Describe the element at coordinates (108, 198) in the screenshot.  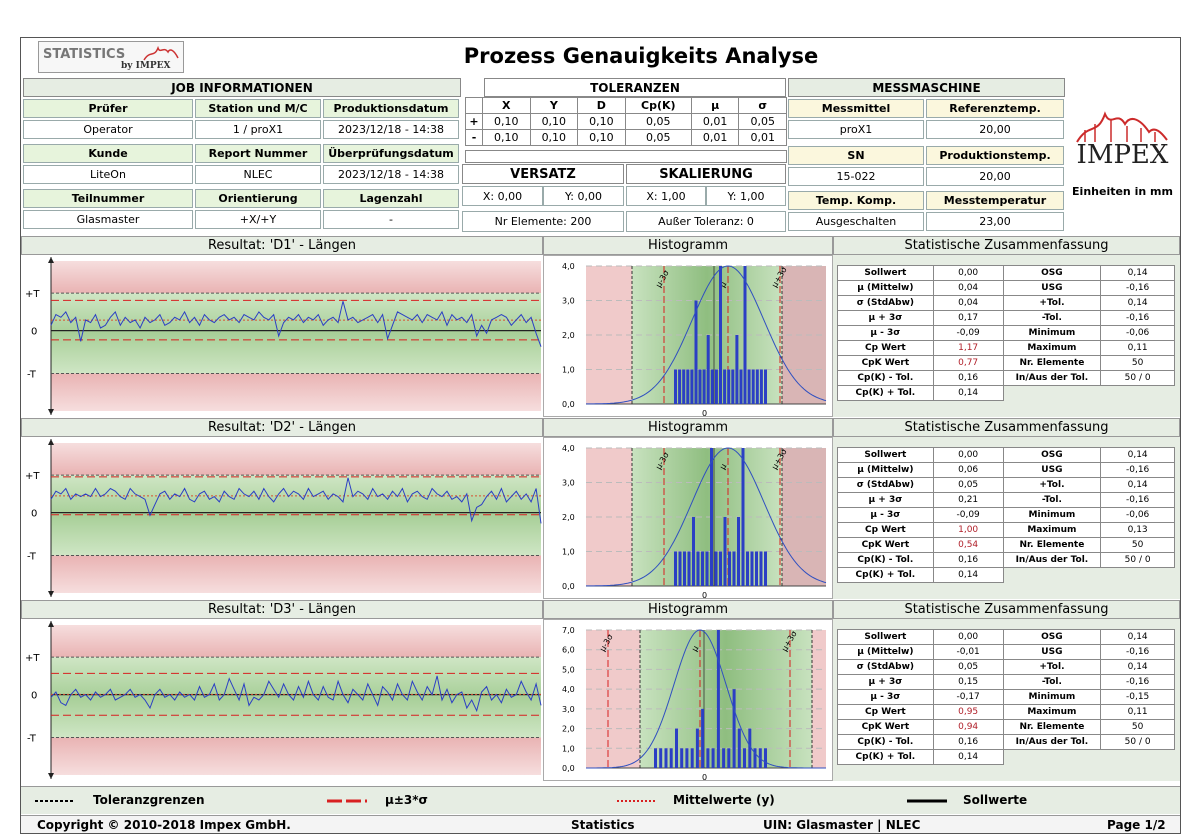
I see `job-label: Teilnummer` at that location.